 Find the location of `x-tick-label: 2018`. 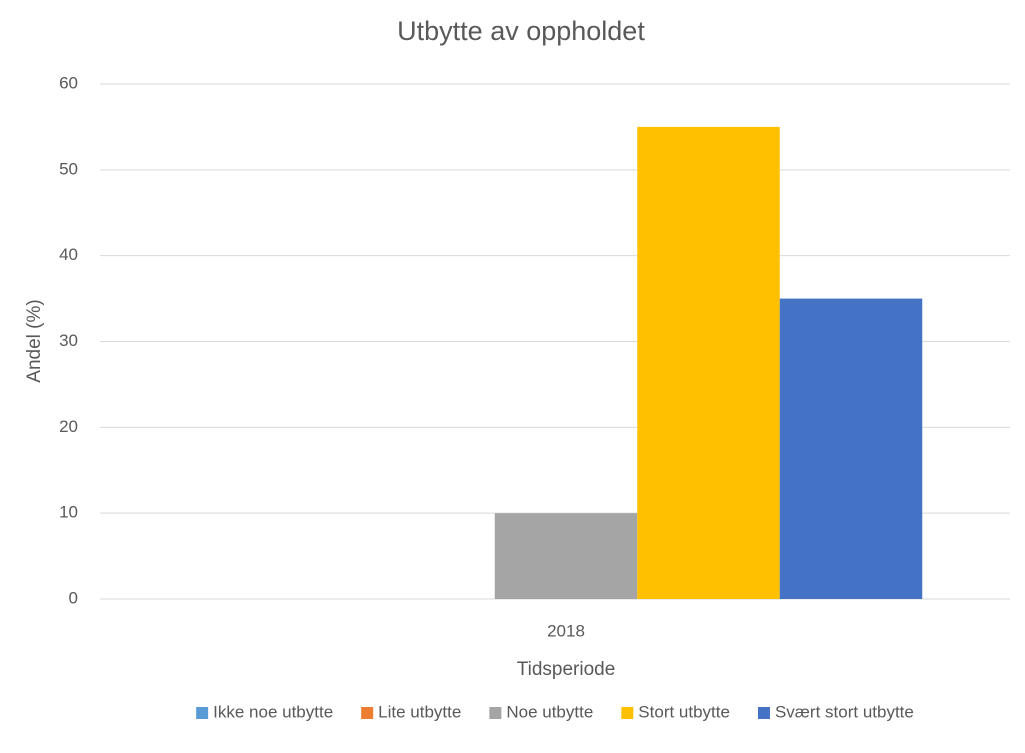

x-tick-label: 2018 is located at coordinates (566, 630).